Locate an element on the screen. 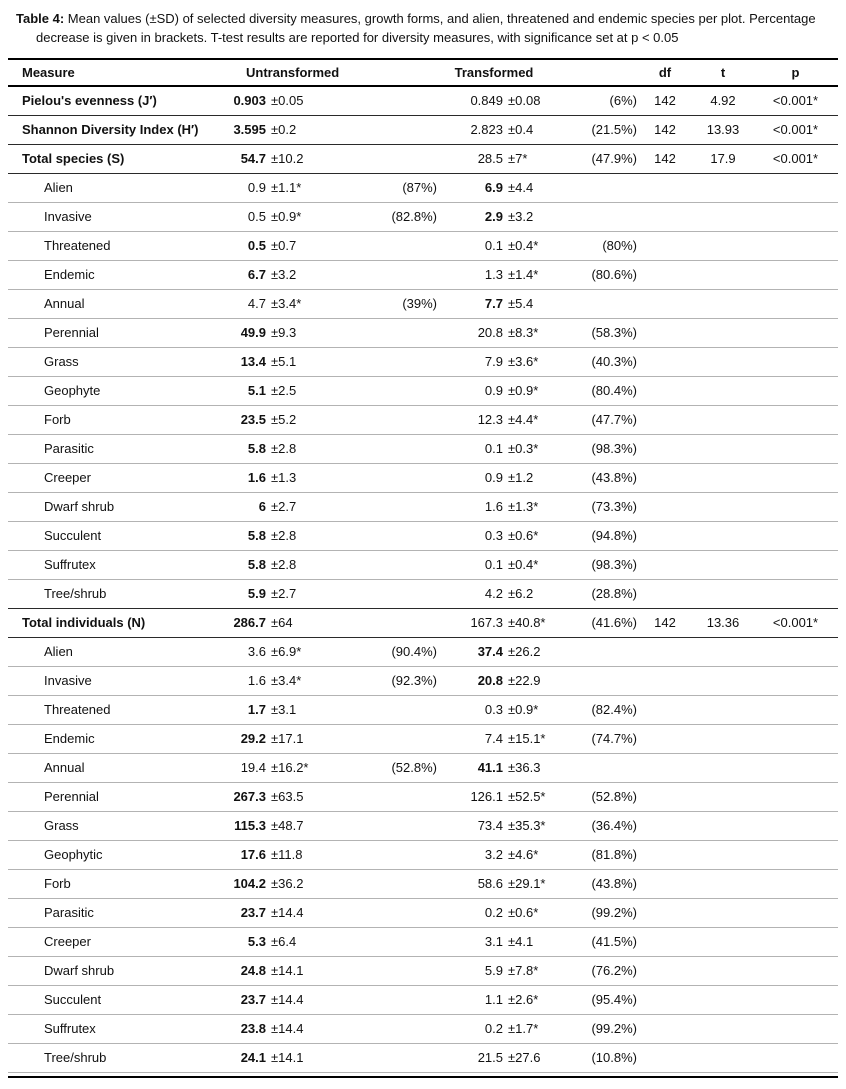 The image size is (846, 1089). transformed-mean: 0.849 is located at coordinates (486, 101).